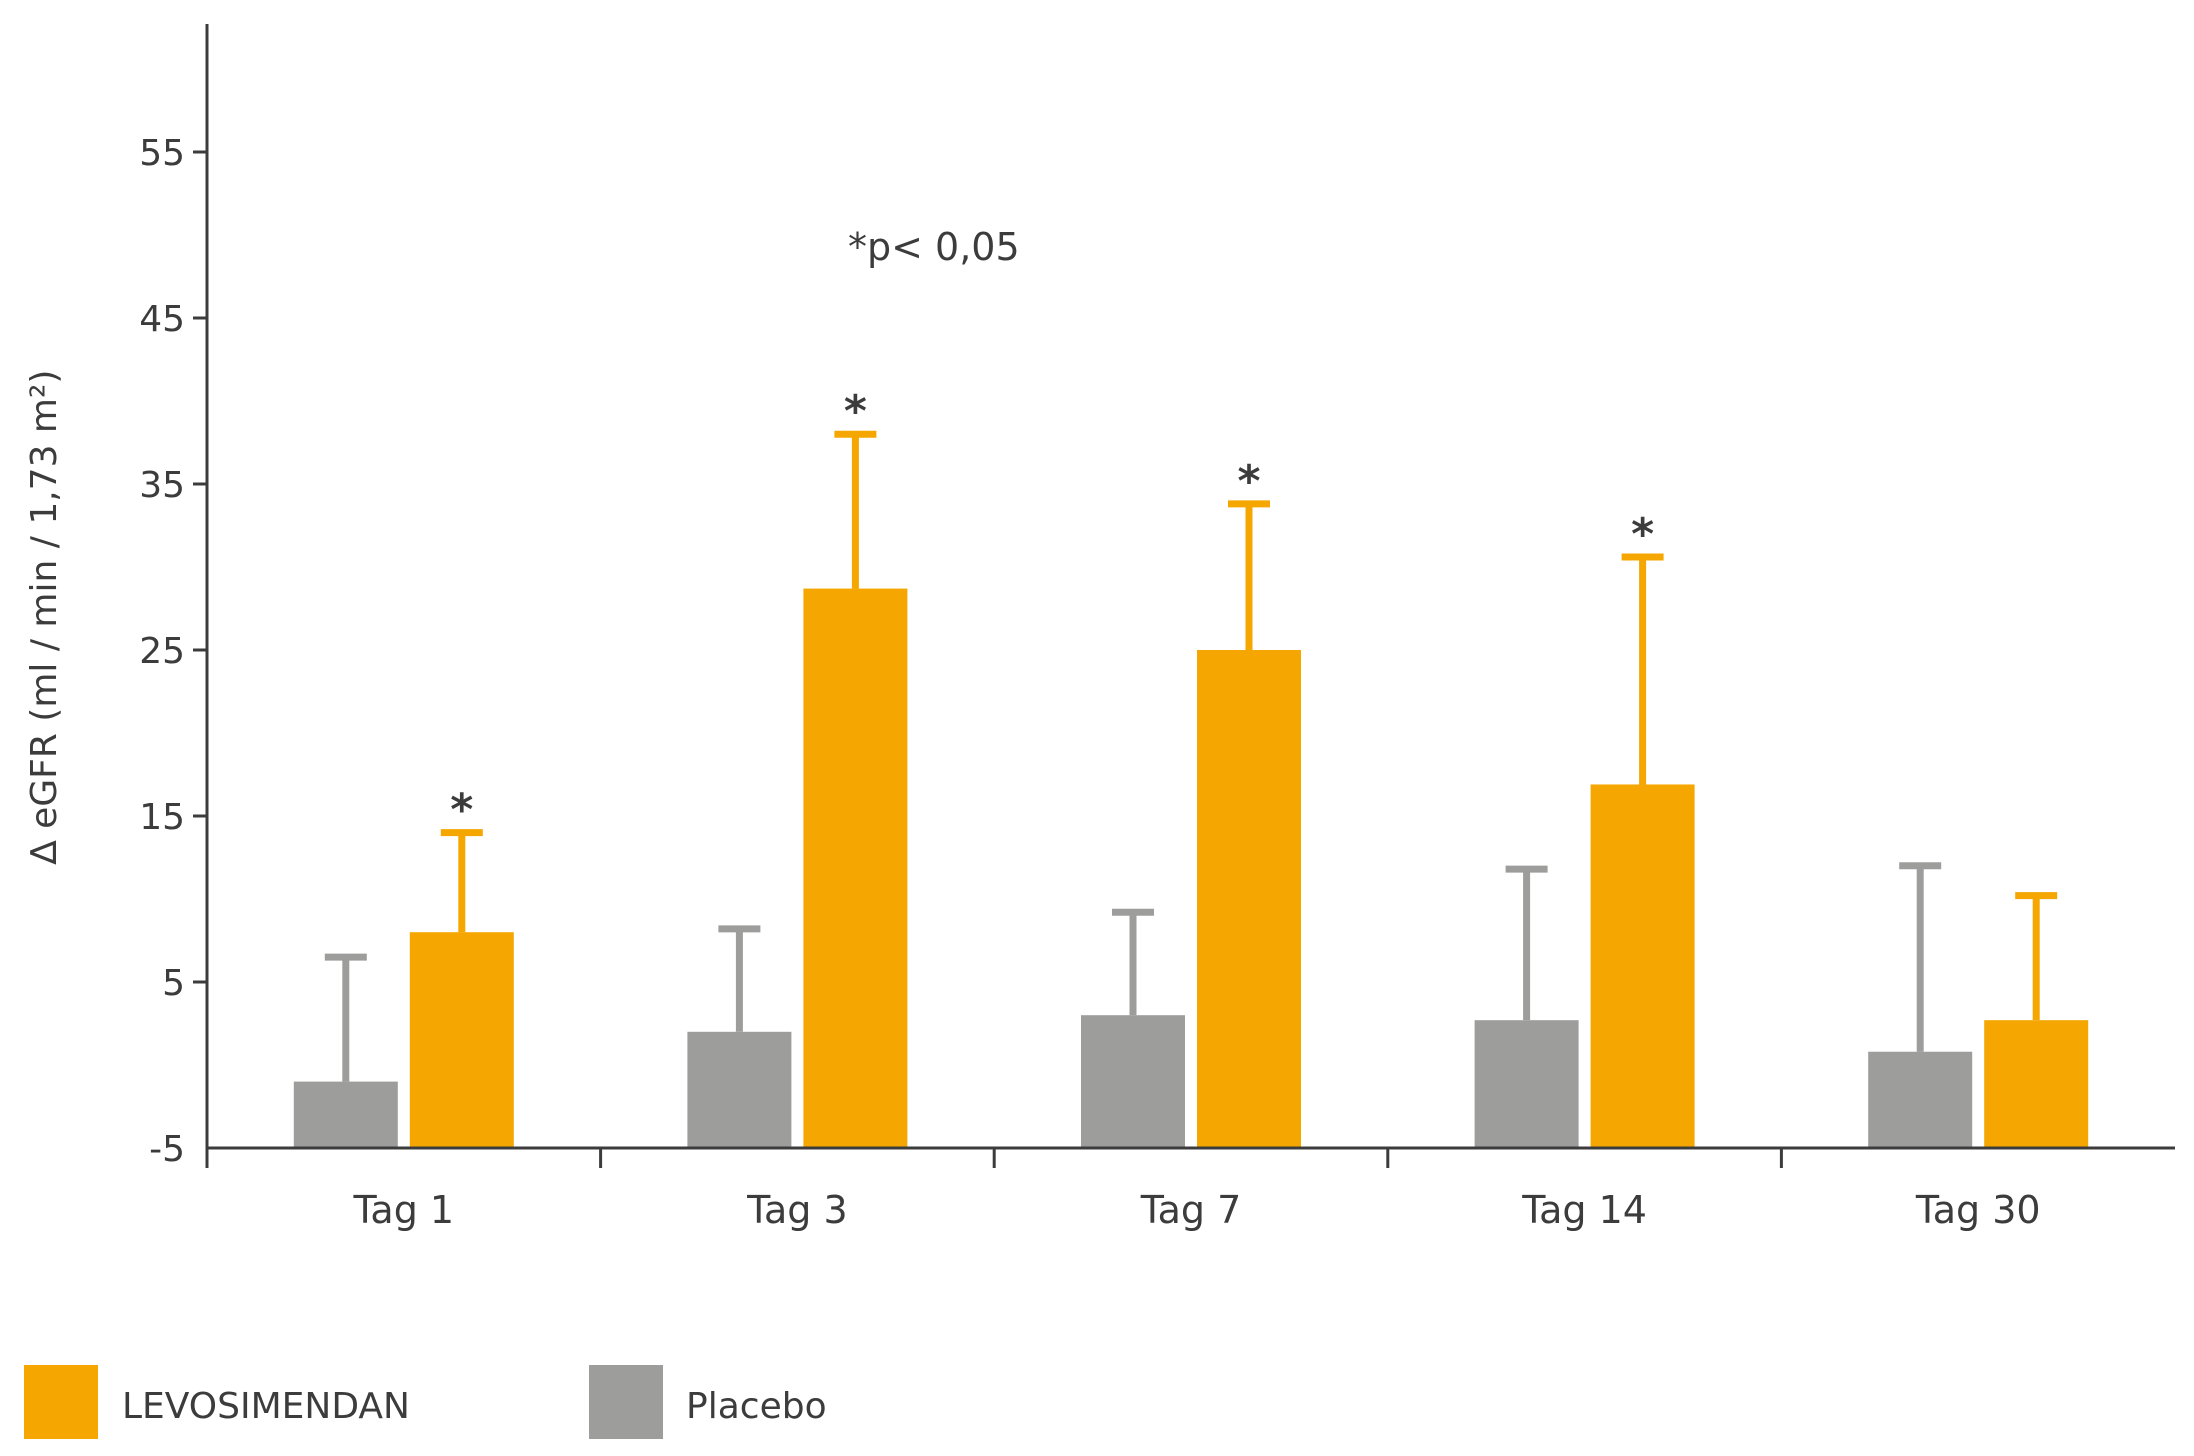 This screenshot has height=1456, width=2194. I want to click on legend-label-levosimendan: LEVOSIMENDAN, so click(266, 1406).